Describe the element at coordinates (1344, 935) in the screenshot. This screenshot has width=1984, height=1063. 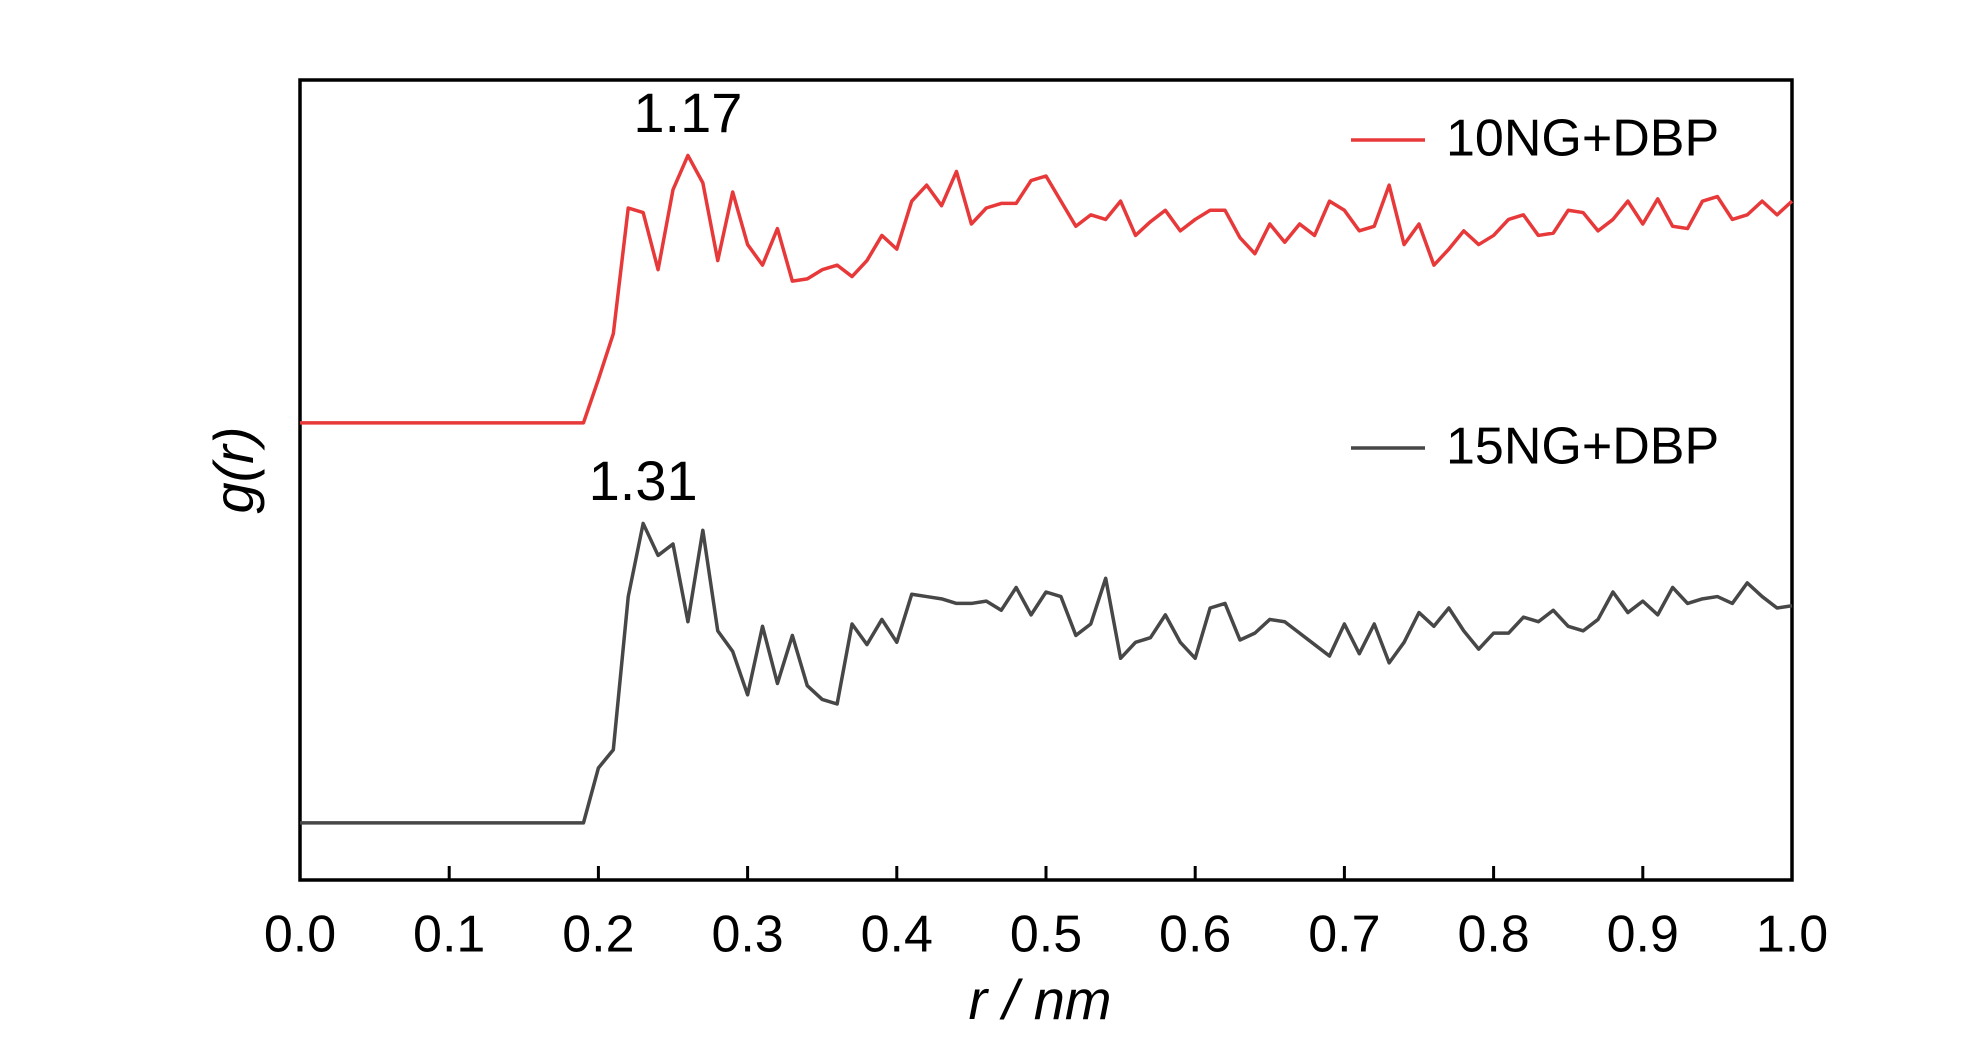
I see `x-tick-label: 0.7` at that location.